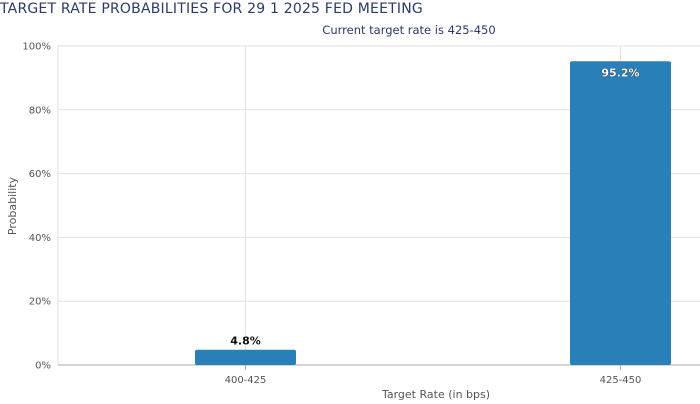 This screenshot has width=700, height=404. Describe the element at coordinates (43, 366) in the screenshot. I see `y-tick-label: 0%` at that location.